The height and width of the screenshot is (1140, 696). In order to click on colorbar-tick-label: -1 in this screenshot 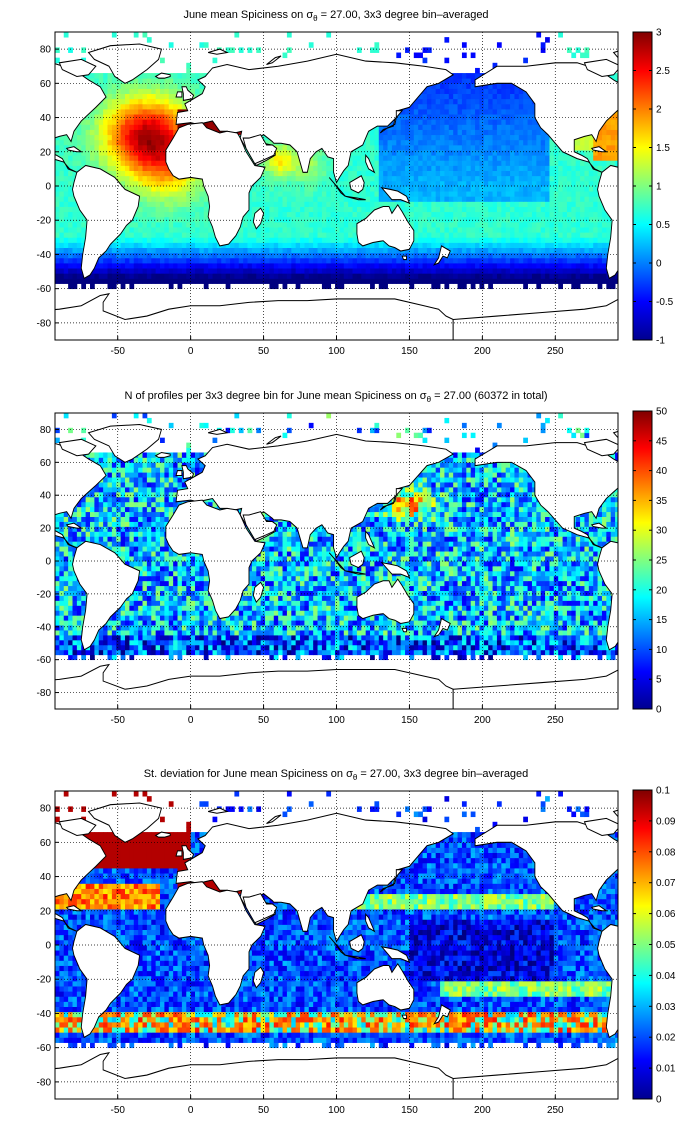, I will do `click(660, 341)`.